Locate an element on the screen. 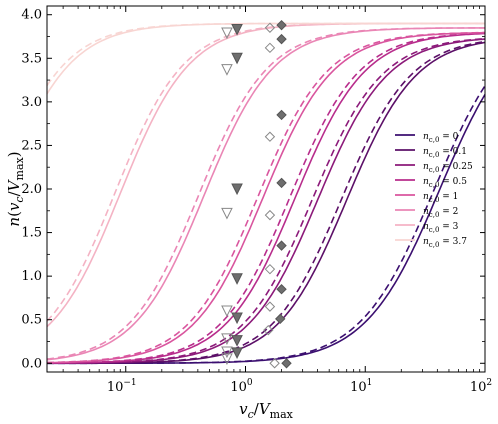 The image size is (498, 424). x-tick-label: 10⁻¹ is located at coordinates (122, 386).